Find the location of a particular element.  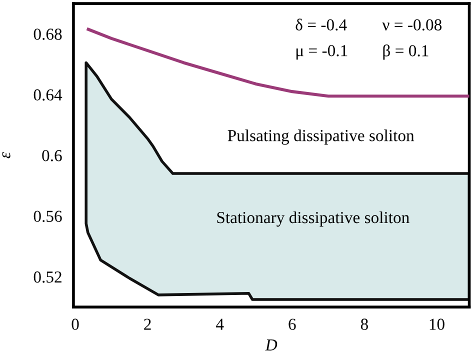

annotation: β = 0.1 is located at coordinates (405, 52).